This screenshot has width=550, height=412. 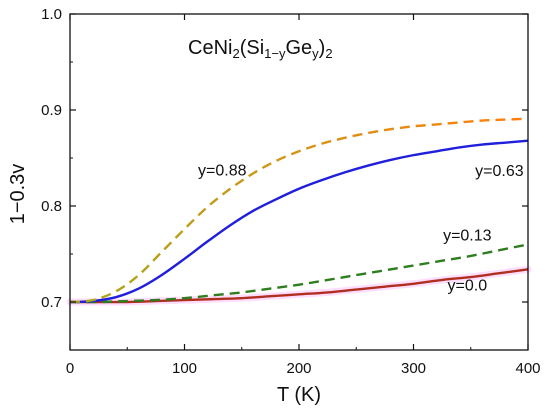 What do you see at coordinates (184, 368) in the screenshot?
I see `x-tick-label-100: 100` at bounding box center [184, 368].